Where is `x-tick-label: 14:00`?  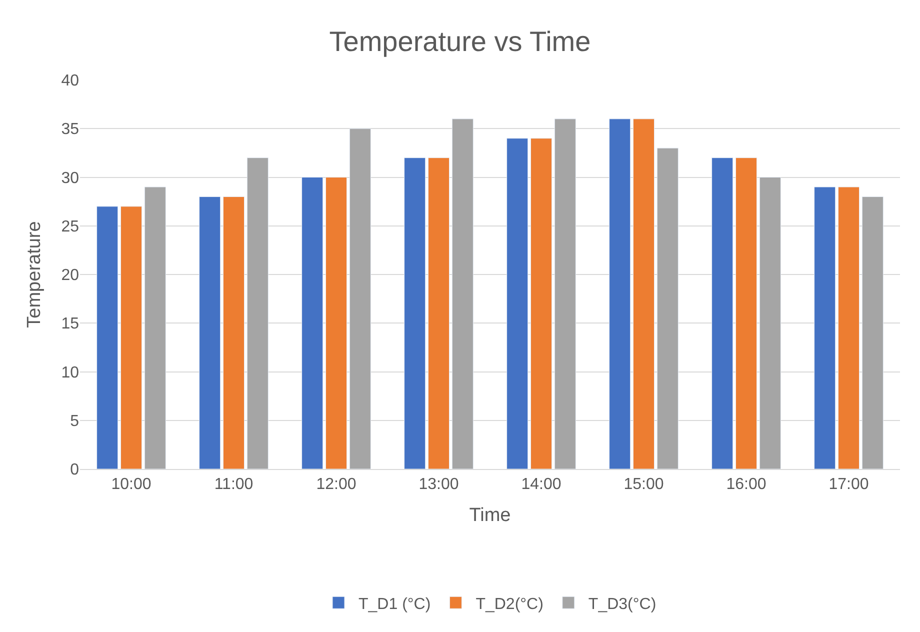
x-tick-label: 14:00 is located at coordinates (541, 485).